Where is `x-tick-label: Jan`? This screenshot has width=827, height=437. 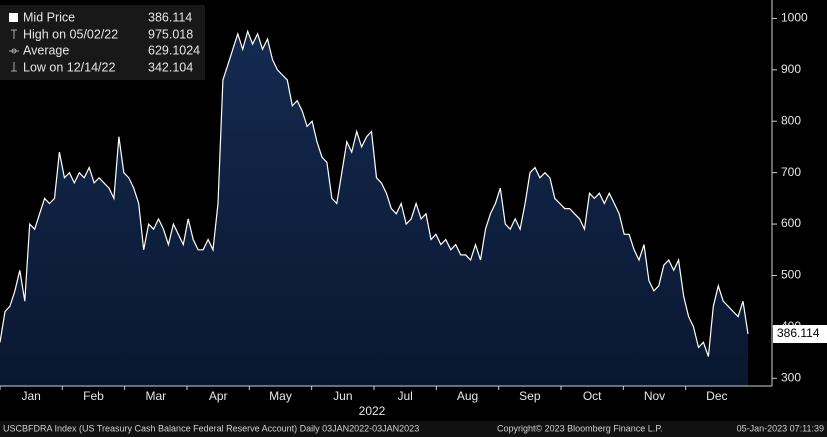
x-tick-label: Jan is located at coordinates (30, 396).